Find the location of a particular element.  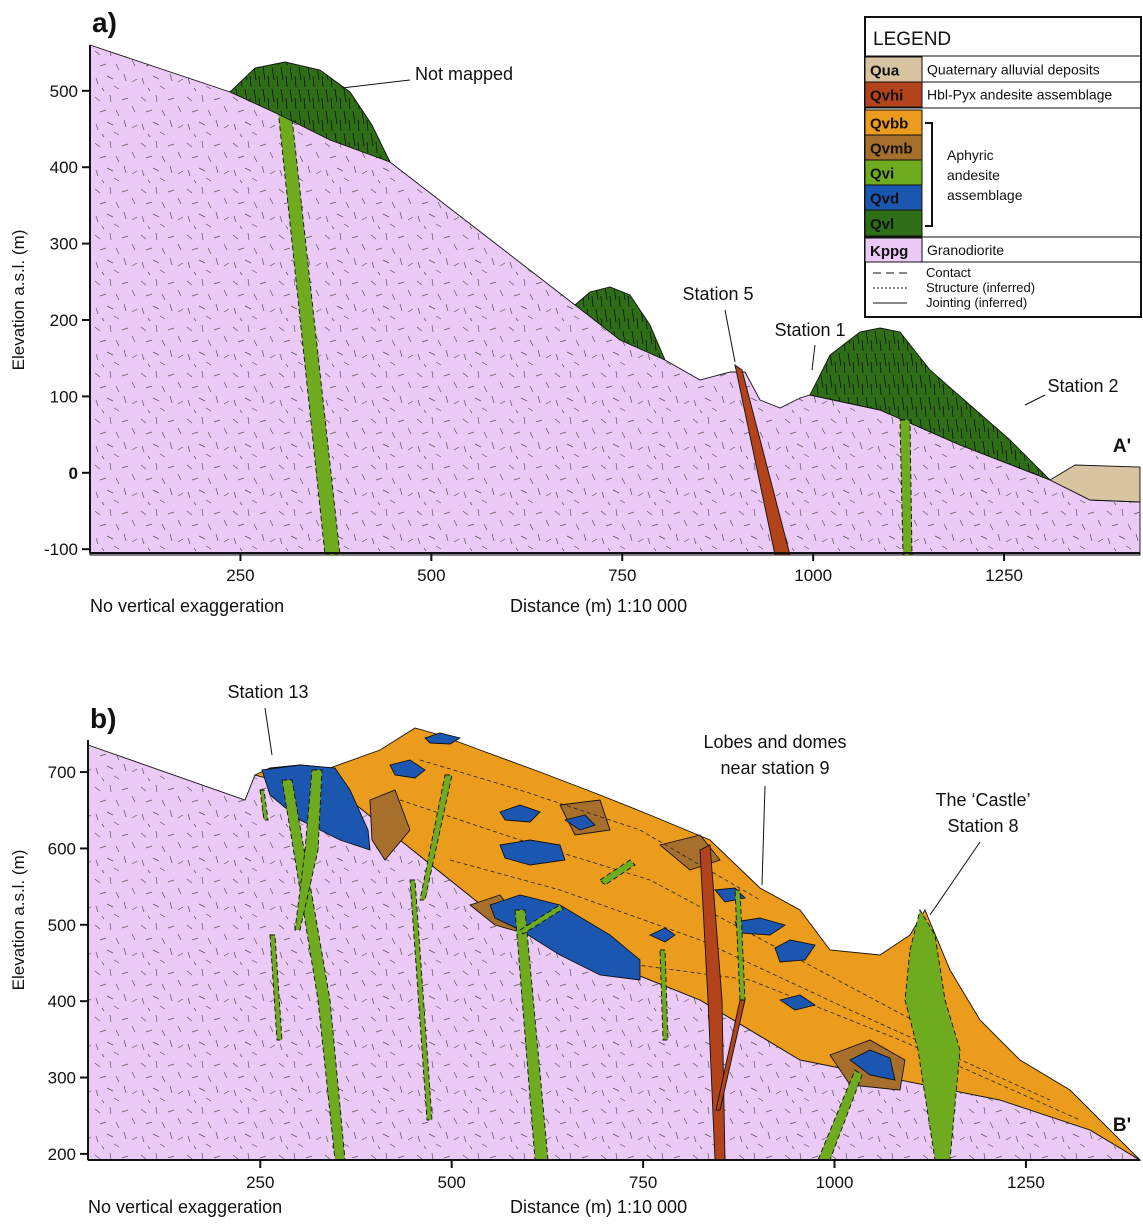

legend-code: Kppg is located at coordinates (889, 251).